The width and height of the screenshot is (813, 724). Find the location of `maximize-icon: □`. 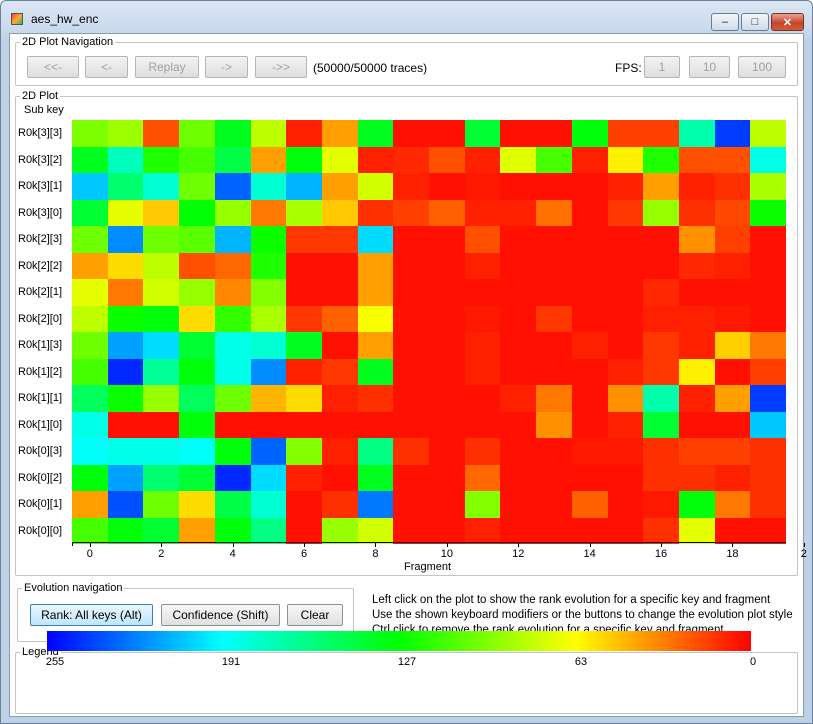

maximize-icon: □ is located at coordinates (755, 22).